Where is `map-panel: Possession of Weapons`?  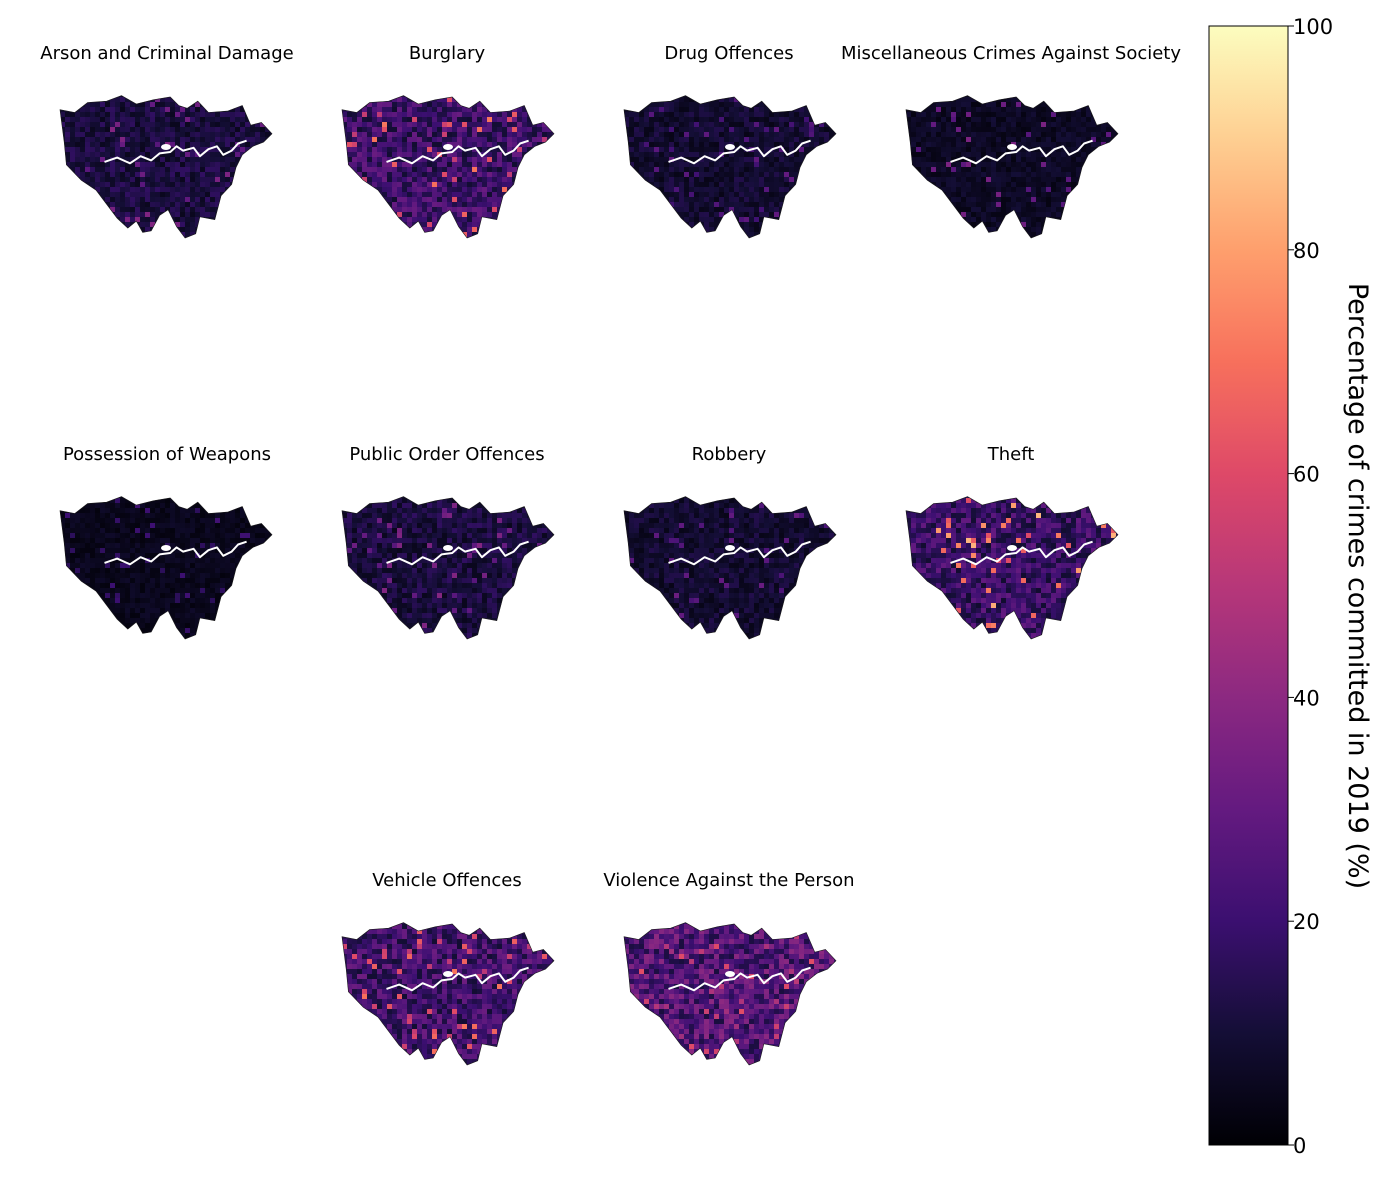 map-panel: Possession of Weapons is located at coordinates (166, 542).